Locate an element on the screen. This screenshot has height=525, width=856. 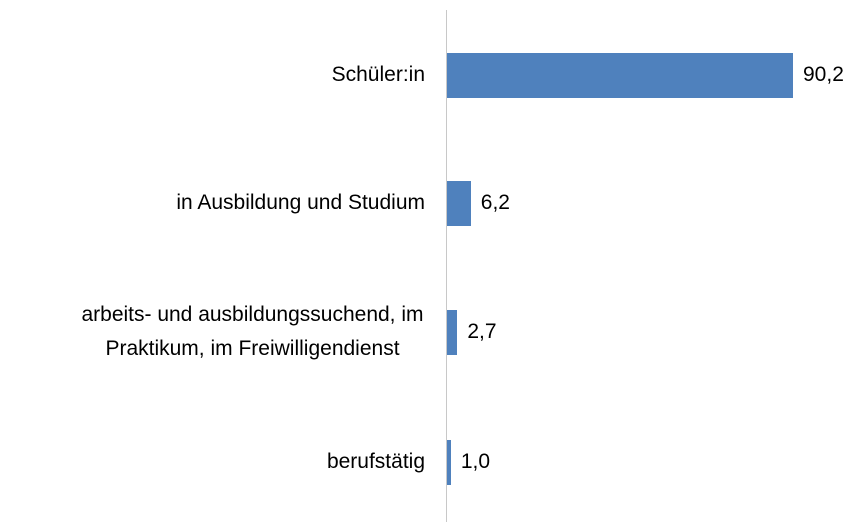
category-text: Schüler:in is located at coordinates (378, 75).